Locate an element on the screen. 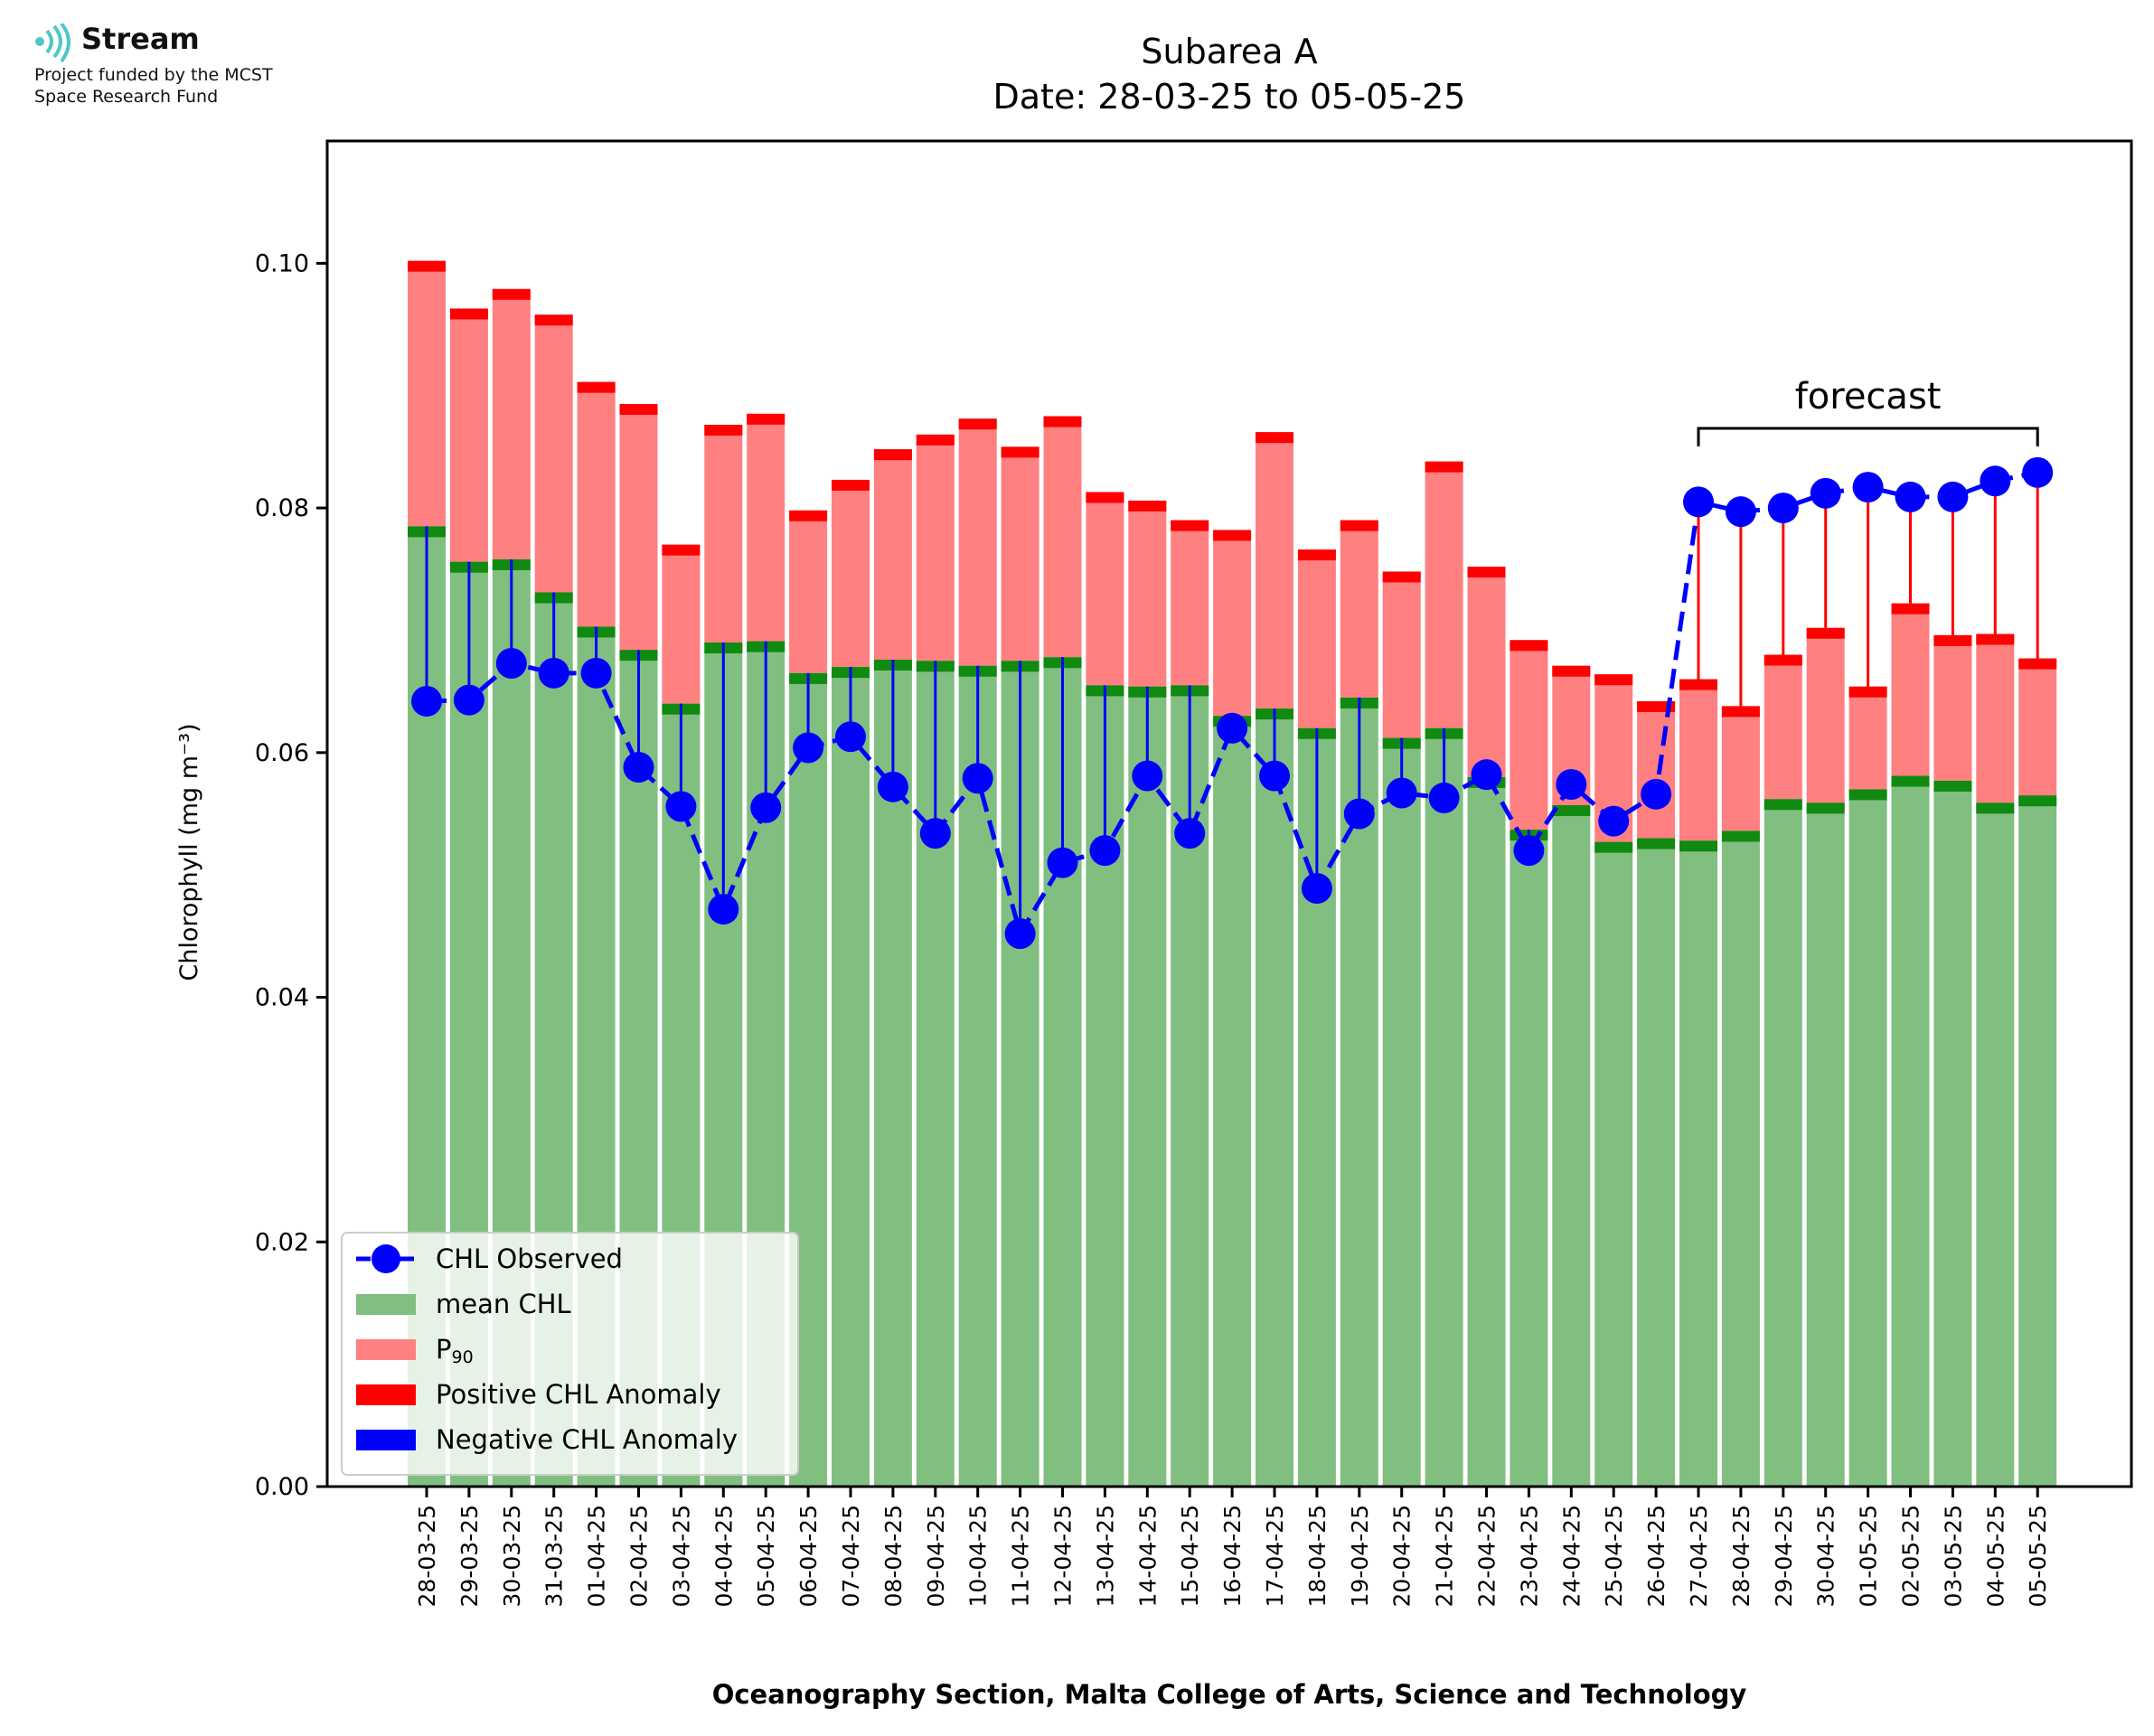 This screenshot has width=2154, height=1736. x-tick-label: 28-04-25 is located at coordinates (1741, 1556).